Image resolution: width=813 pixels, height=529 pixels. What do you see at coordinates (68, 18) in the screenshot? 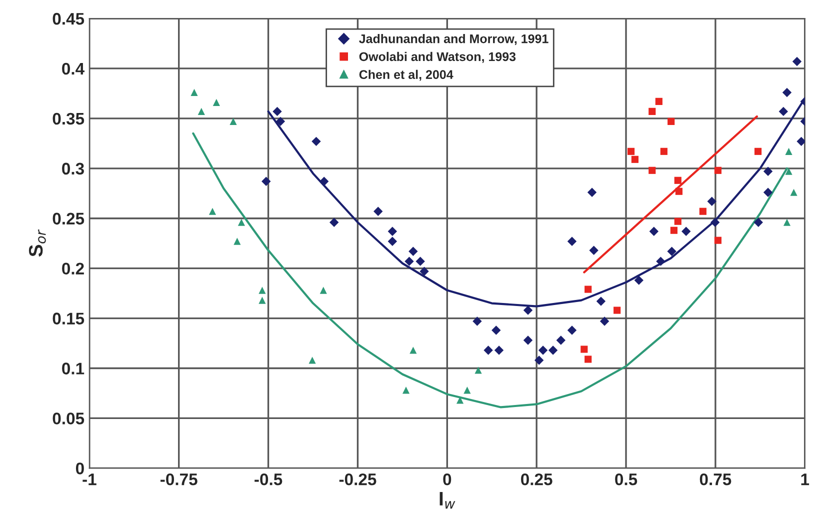
I see `y-tick-label: 0.45` at bounding box center [68, 18].